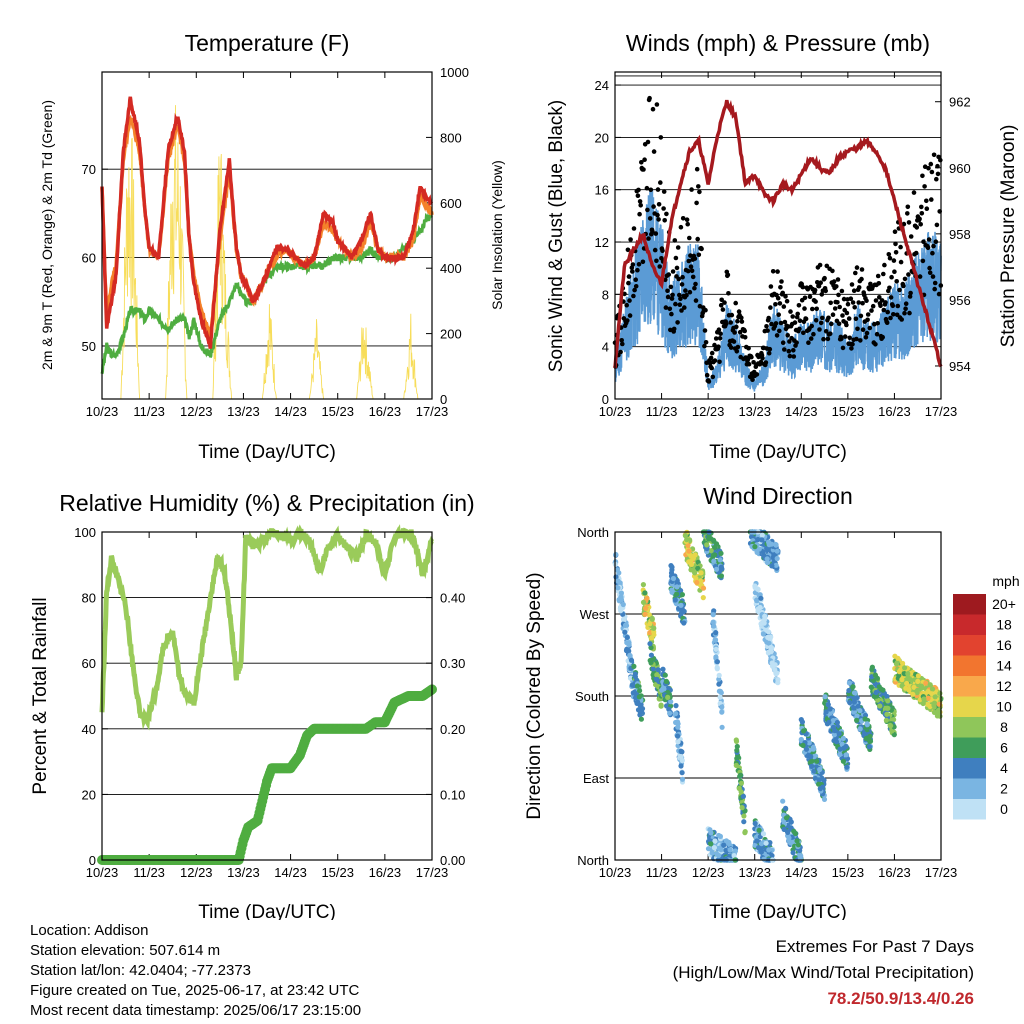 The height and width of the screenshot is (1024, 1024). I want to click on y-tick-label: 4, so click(605, 347).